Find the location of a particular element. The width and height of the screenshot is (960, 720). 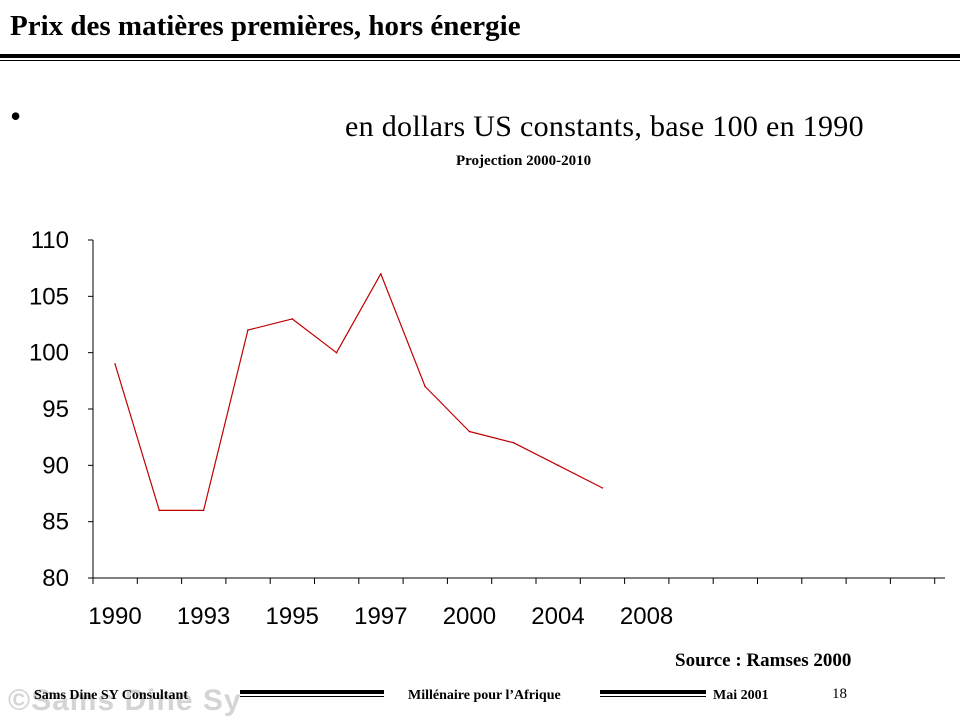

footer-date: Mai 2001 is located at coordinates (741, 695).